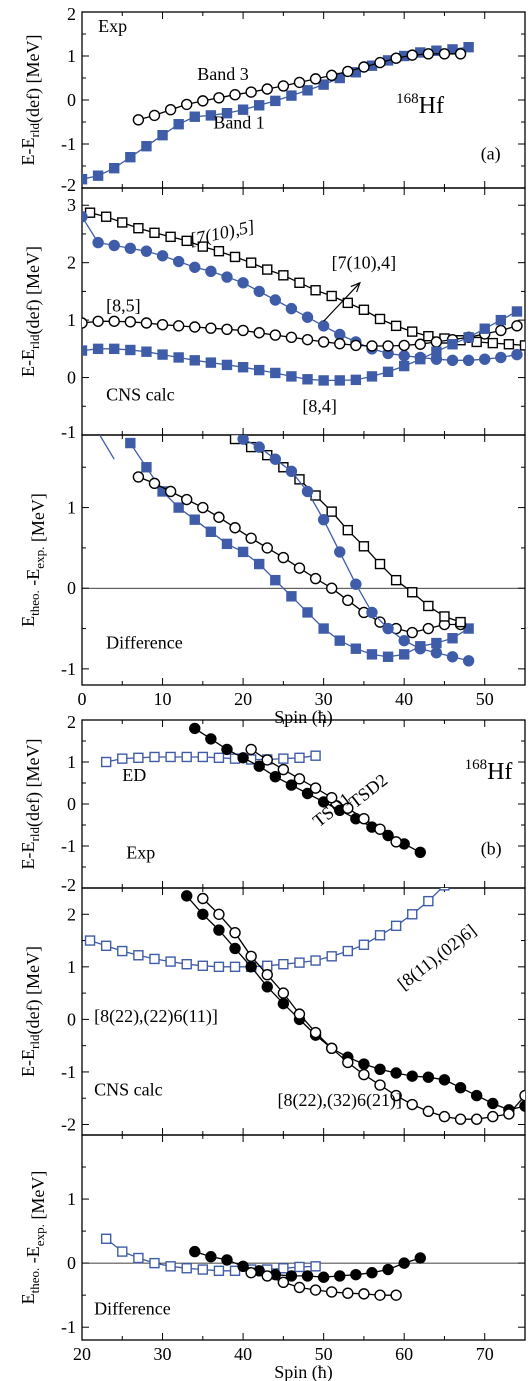  I want to click on annotation: Band 1, so click(239, 123).